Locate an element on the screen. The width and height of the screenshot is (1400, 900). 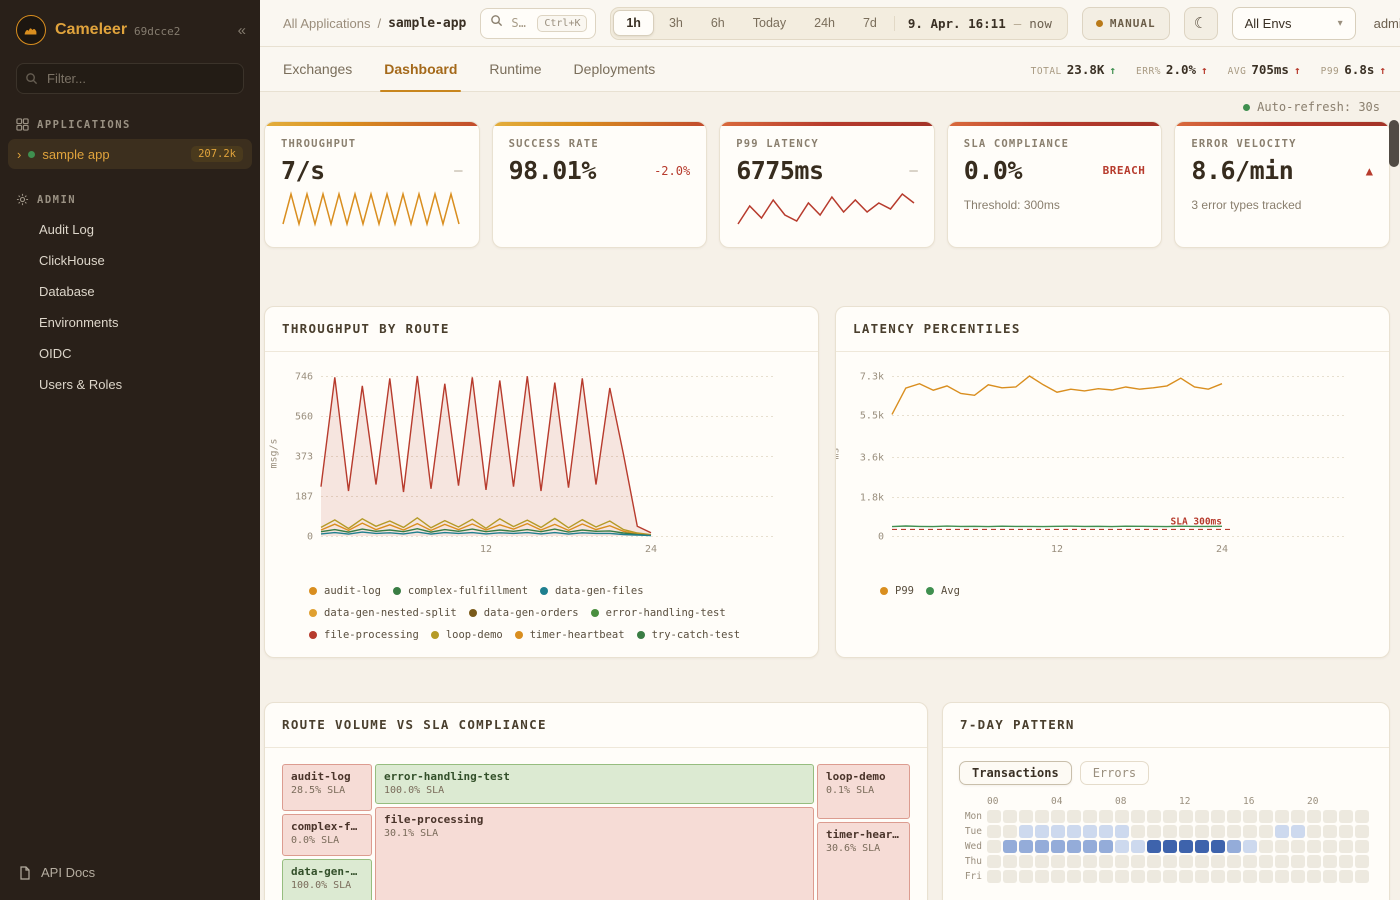
time-range-3h: 3h is located at coordinates (676, 23).